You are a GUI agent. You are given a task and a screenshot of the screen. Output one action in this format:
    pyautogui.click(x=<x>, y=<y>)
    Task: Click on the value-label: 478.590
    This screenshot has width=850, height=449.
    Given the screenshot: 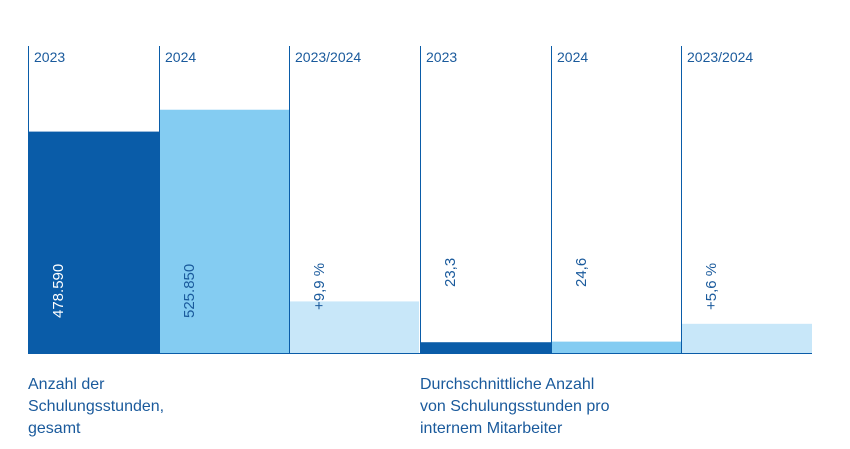 What is the action you would take?
    pyautogui.click(x=58, y=291)
    